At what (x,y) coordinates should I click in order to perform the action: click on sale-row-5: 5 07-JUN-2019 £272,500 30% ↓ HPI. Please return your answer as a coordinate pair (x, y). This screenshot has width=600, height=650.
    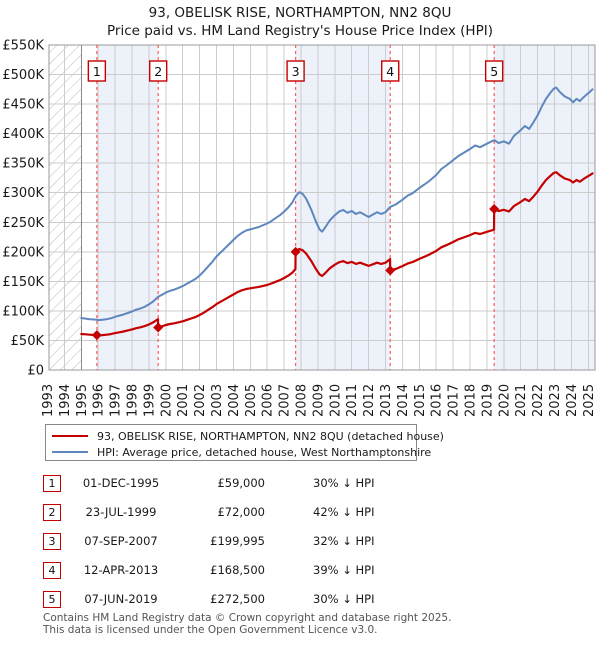
    Looking at the image, I should click on (300, 600).